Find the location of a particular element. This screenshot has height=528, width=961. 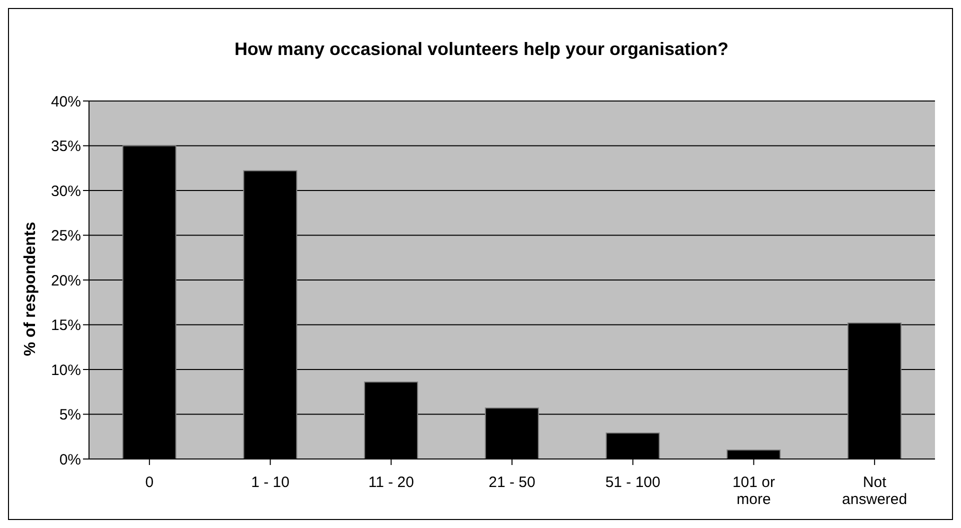

x-tick-label: 11 - 20 is located at coordinates (391, 482).